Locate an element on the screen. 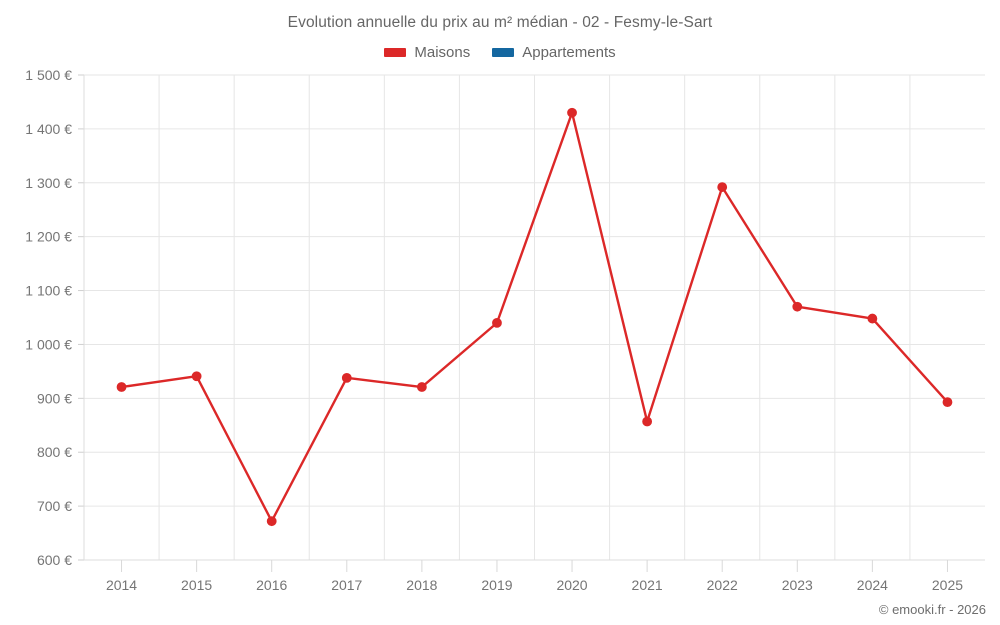  x-axis-tick-label: 2020 is located at coordinates (571, 585).